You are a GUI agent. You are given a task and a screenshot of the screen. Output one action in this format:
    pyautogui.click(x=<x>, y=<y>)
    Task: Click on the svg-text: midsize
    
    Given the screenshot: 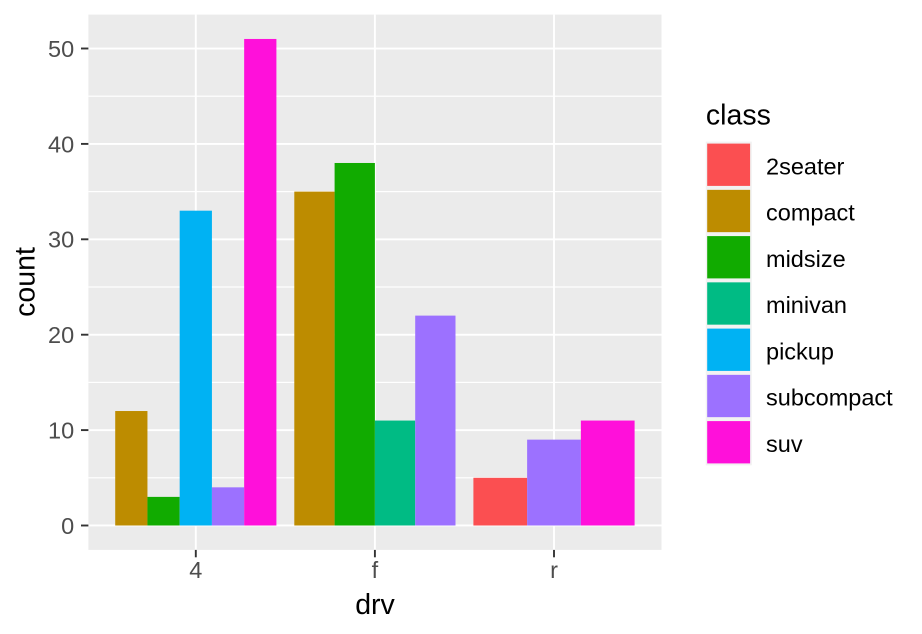 What is the action you would take?
    pyautogui.click(x=806, y=259)
    